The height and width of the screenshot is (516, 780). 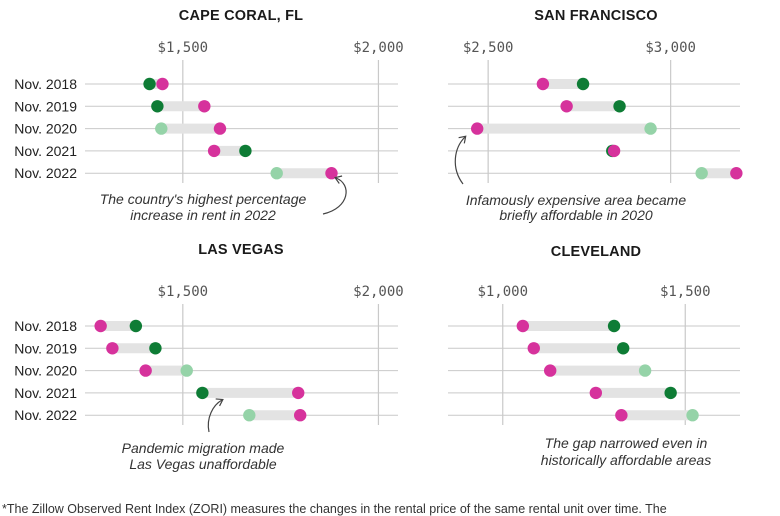 What do you see at coordinates (203, 448) in the screenshot?
I see `annotation-text: Pandemic migration made` at bounding box center [203, 448].